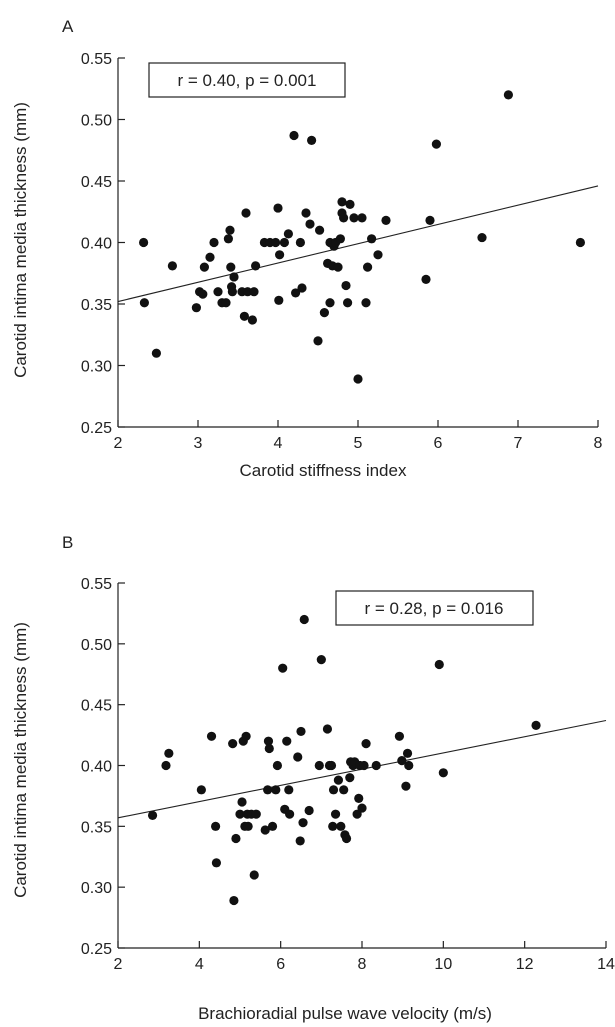  I want to click on x-tick-label: 6, so click(280, 964).